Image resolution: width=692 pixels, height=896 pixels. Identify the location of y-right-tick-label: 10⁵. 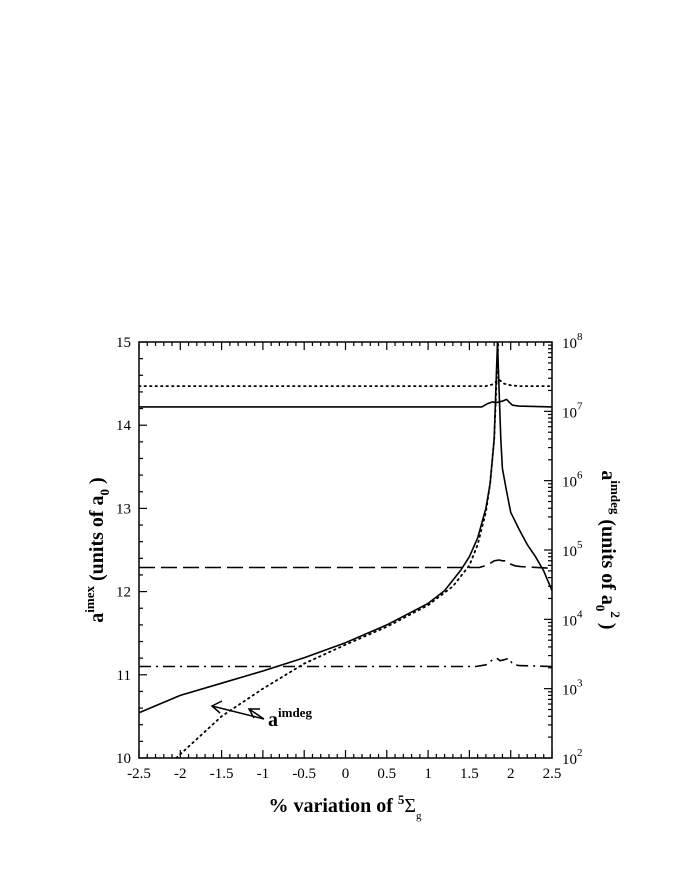
(572, 549).